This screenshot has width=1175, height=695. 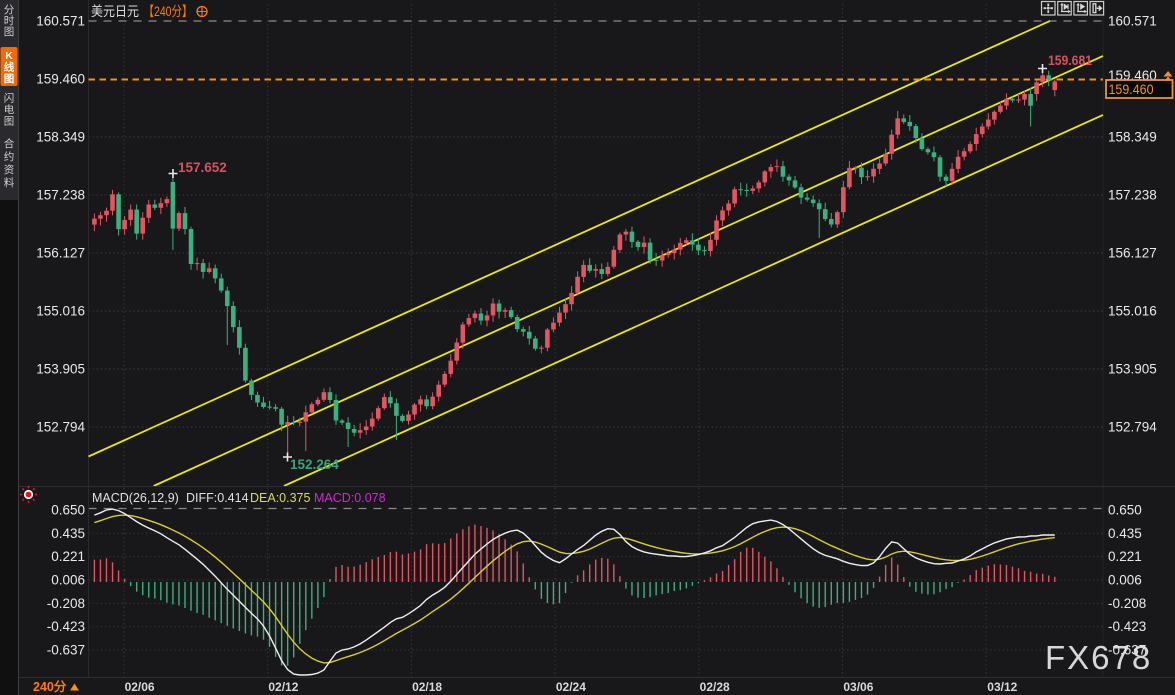 I want to click on svg-text: 240分, so click(x=50, y=686).